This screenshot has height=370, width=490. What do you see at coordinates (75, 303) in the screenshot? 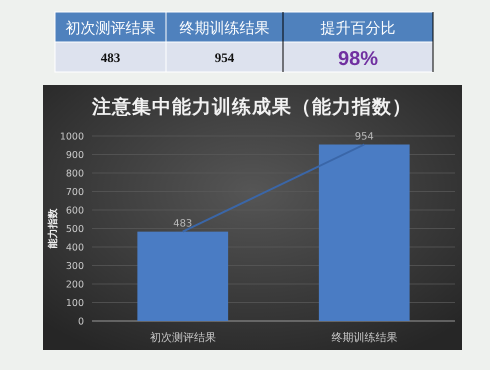
I see `y-tick-label: 100` at bounding box center [75, 303].